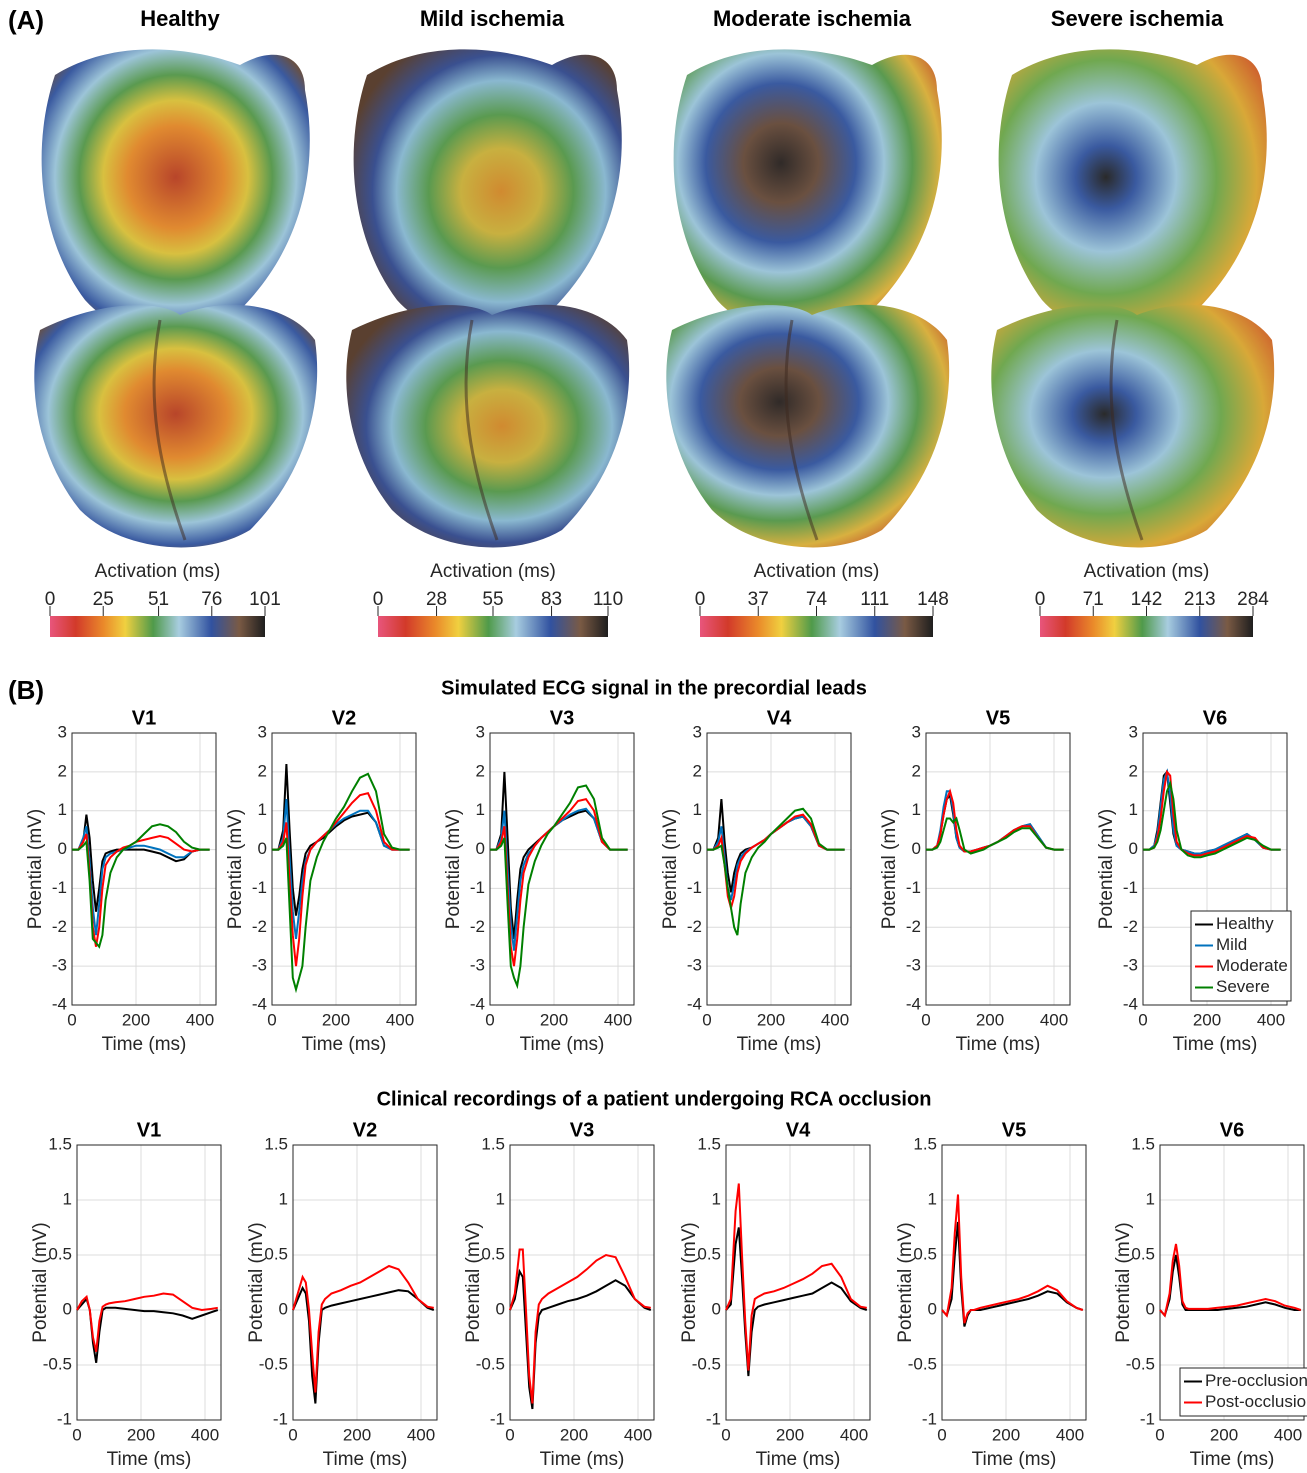 The height and width of the screenshot is (1473, 1307). What do you see at coordinates (812, 18) in the screenshot?
I see `column-title: Moderate ischemia` at bounding box center [812, 18].